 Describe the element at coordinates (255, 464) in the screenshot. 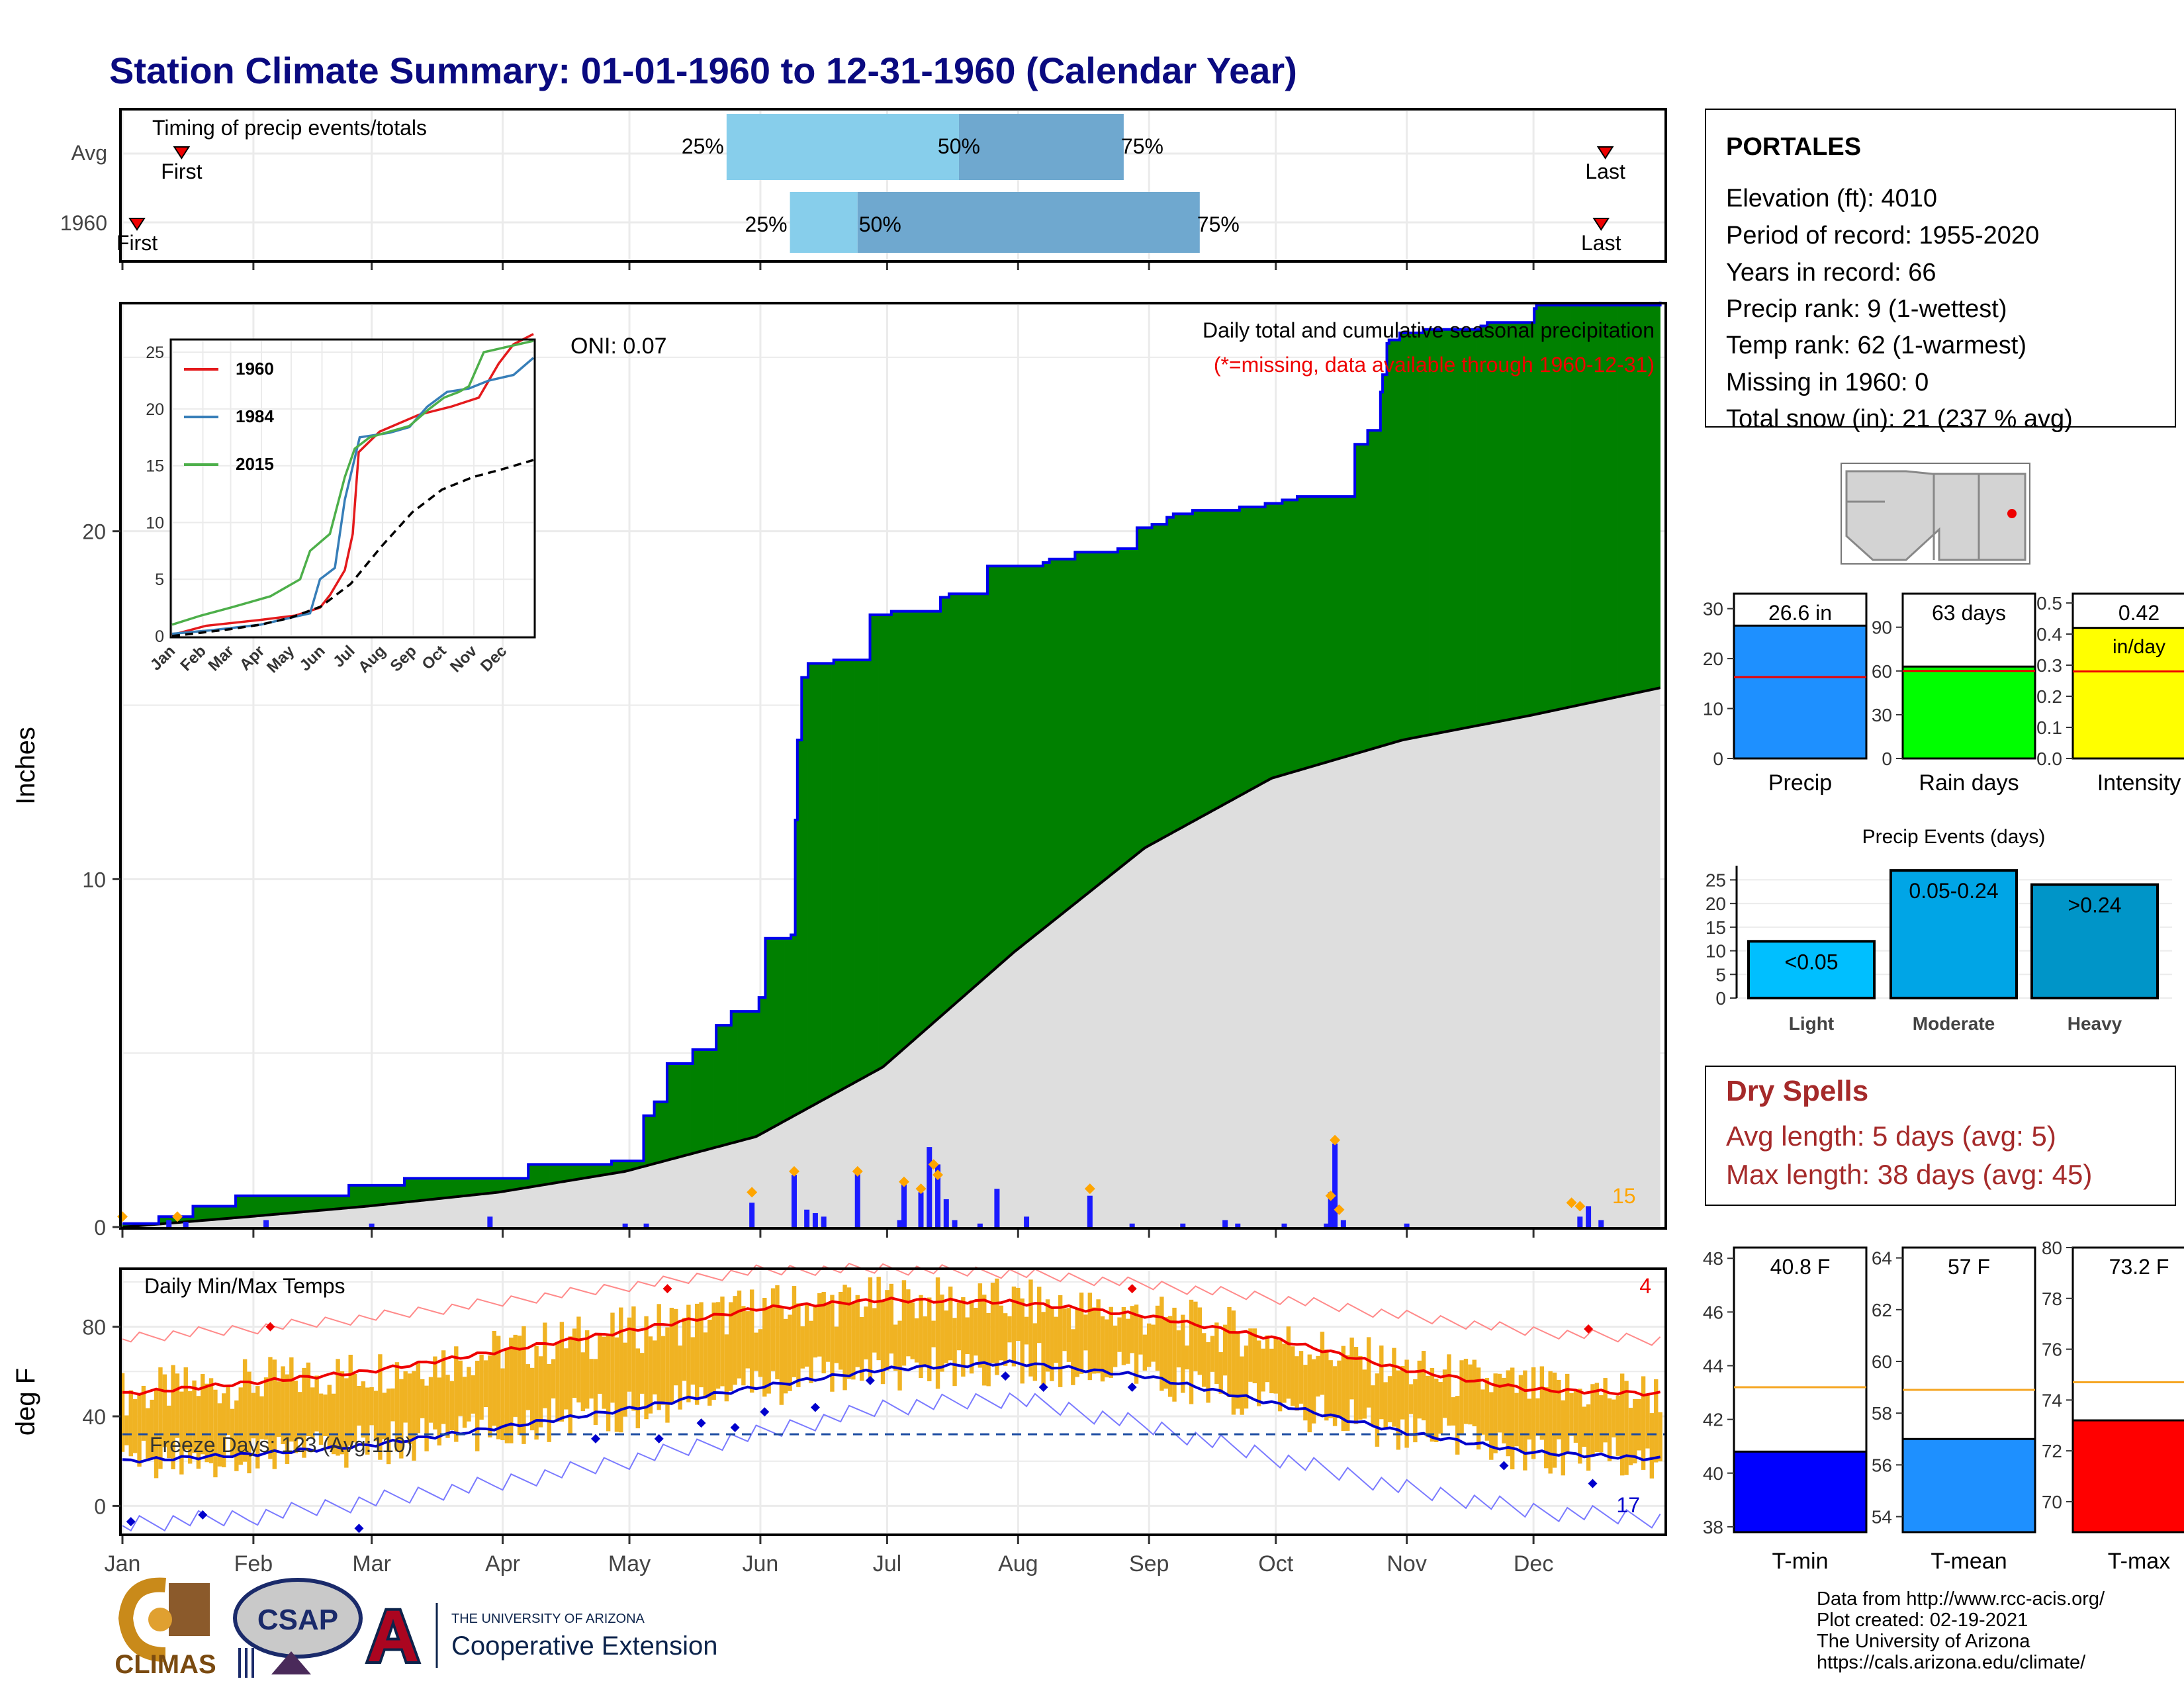

I see `inset-legend-label: 2015` at that location.